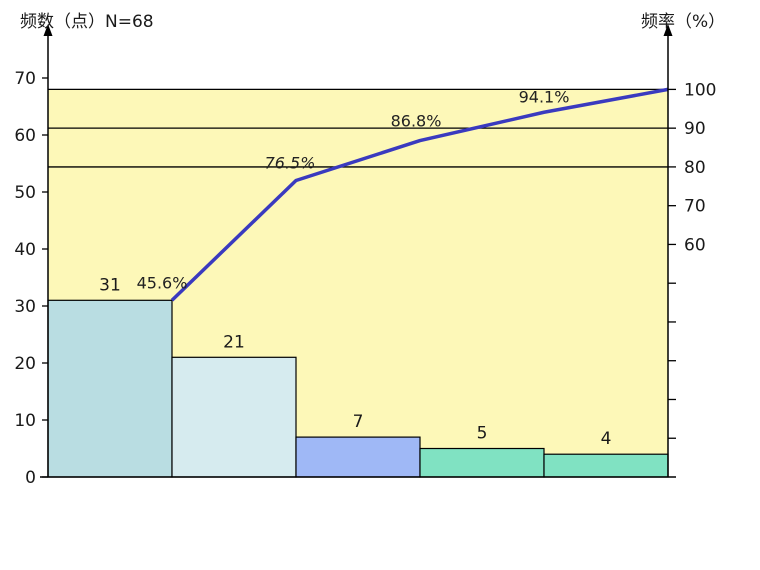 The height and width of the screenshot is (570, 760). What do you see at coordinates (290, 162) in the screenshot?
I see `cumulative-percent-label: 76.5%` at bounding box center [290, 162].